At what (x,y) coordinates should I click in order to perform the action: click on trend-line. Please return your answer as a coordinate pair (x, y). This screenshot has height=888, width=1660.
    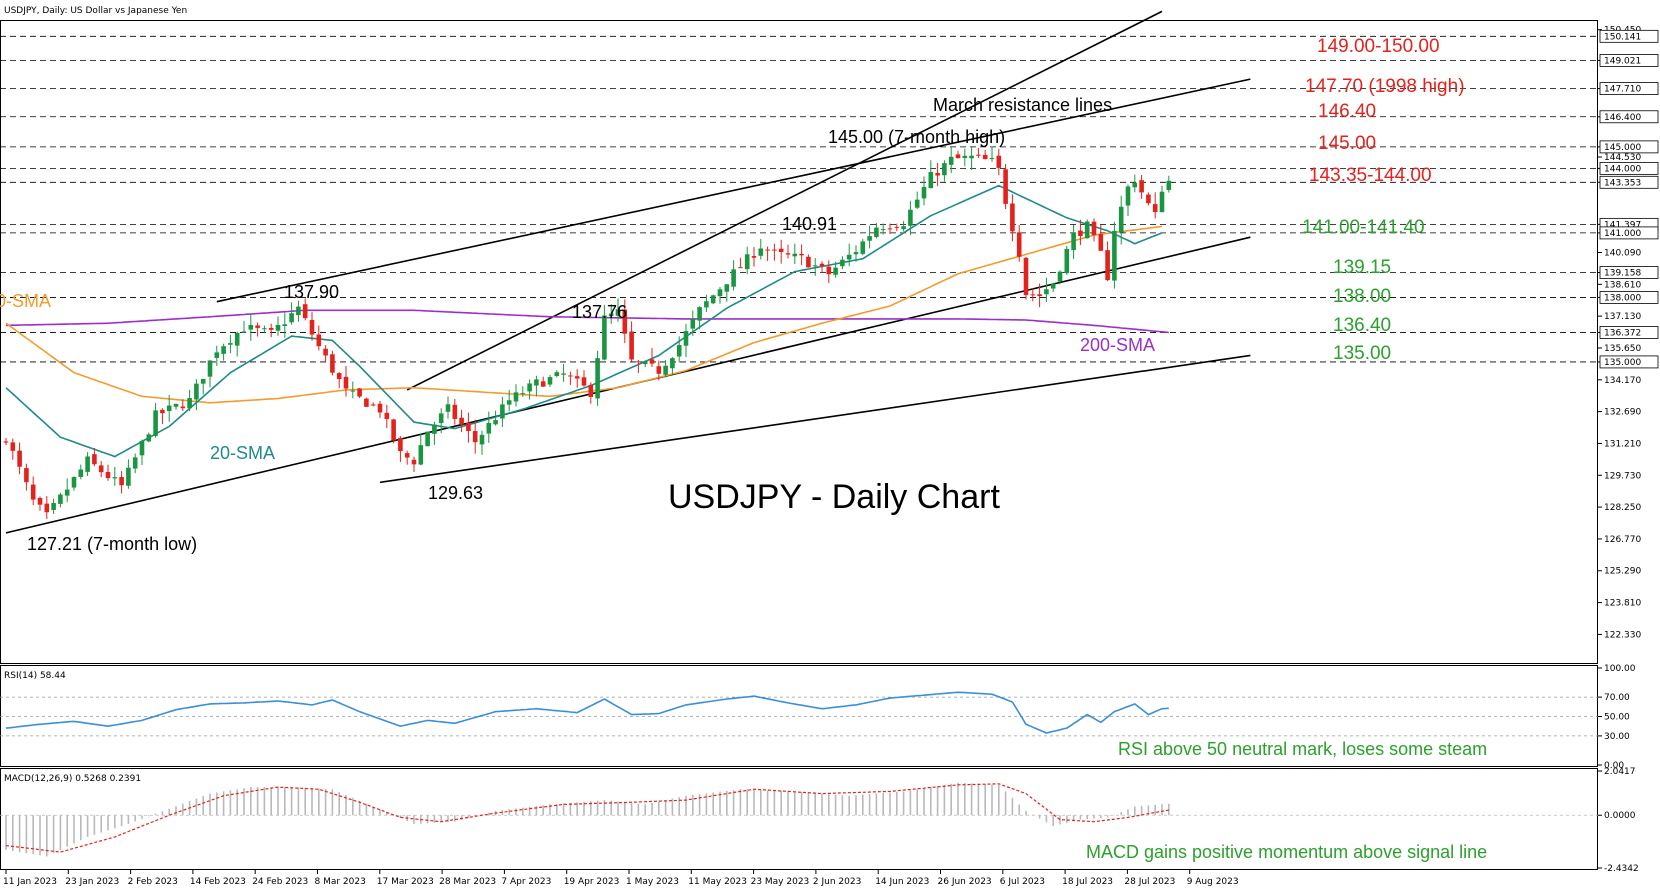
    Looking at the image, I should click on (815, 419).